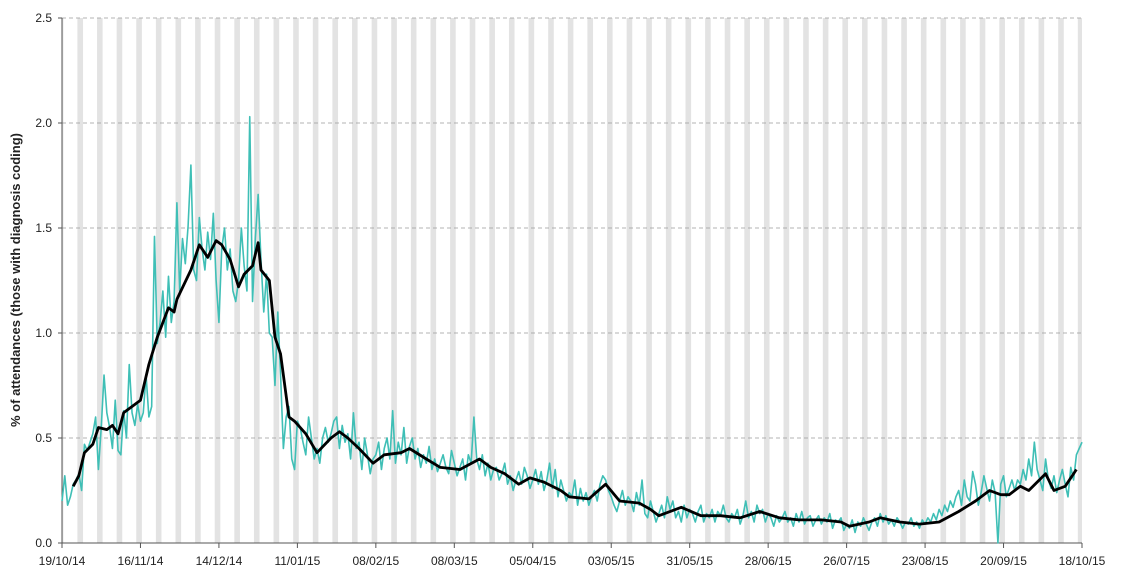 This screenshot has height=582, width=1129. What do you see at coordinates (62, 561) in the screenshot?
I see `x-tick-label: 19/10/14` at bounding box center [62, 561].